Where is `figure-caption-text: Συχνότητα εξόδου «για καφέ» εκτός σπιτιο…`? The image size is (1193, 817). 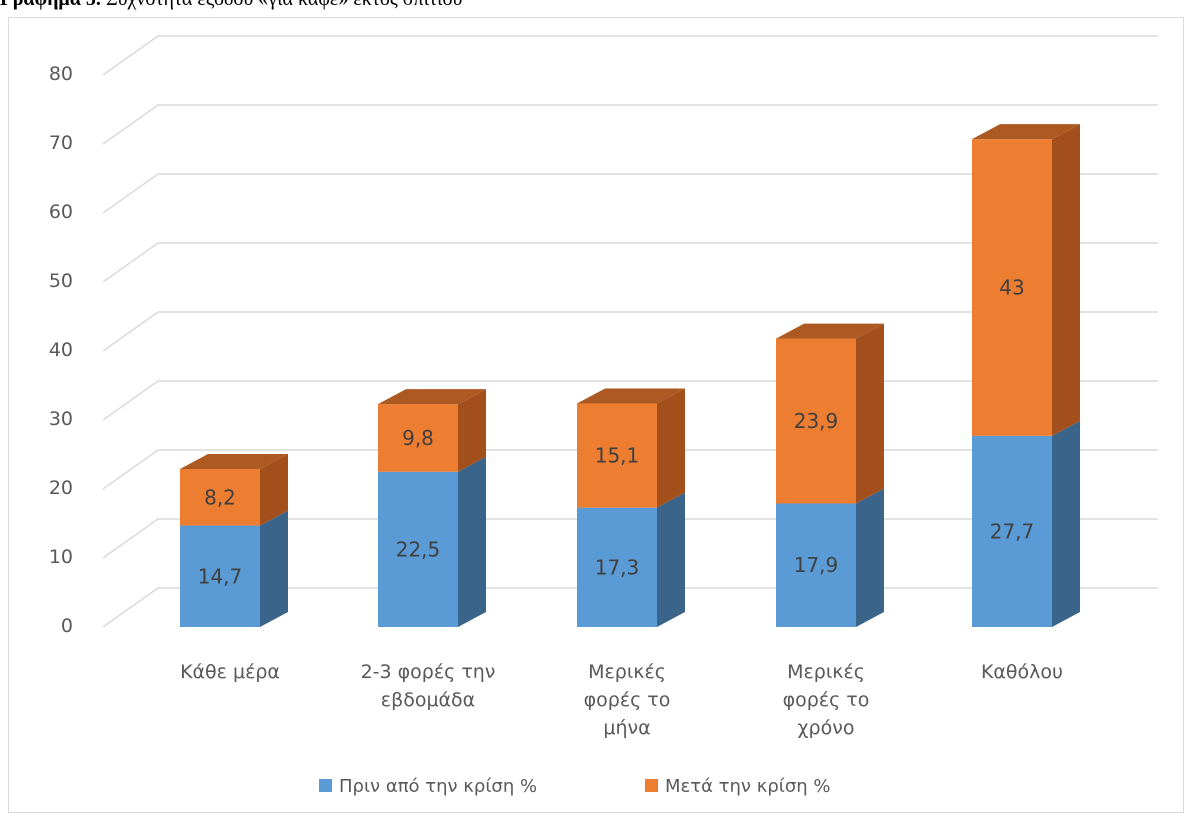
figure-caption-text: Συχνότητα εξόδου «για καφέ» εκτός σπιτιο… is located at coordinates (281, 5).